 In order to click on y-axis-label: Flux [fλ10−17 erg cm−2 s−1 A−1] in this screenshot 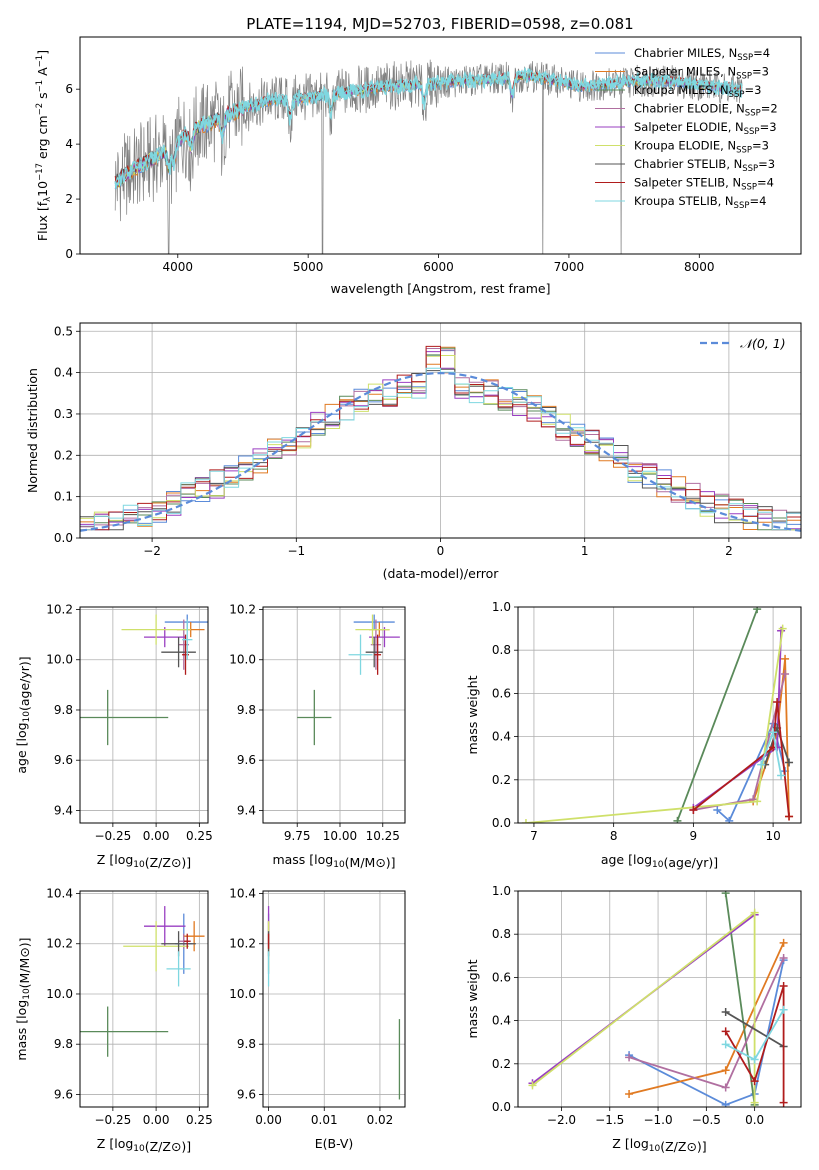, I will do `click(44, 145)`.